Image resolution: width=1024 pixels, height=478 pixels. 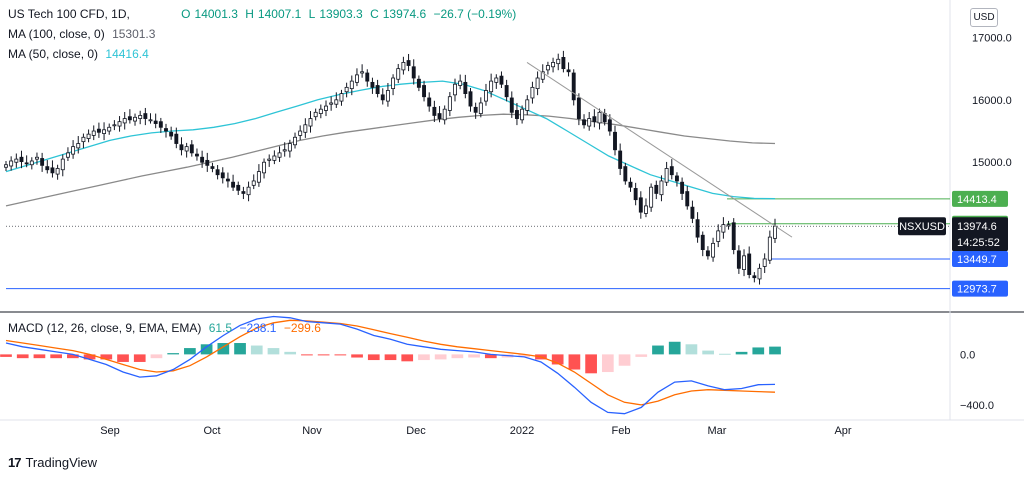 What do you see at coordinates (984, 17) in the screenshot?
I see `currency-button: USD` at bounding box center [984, 17].